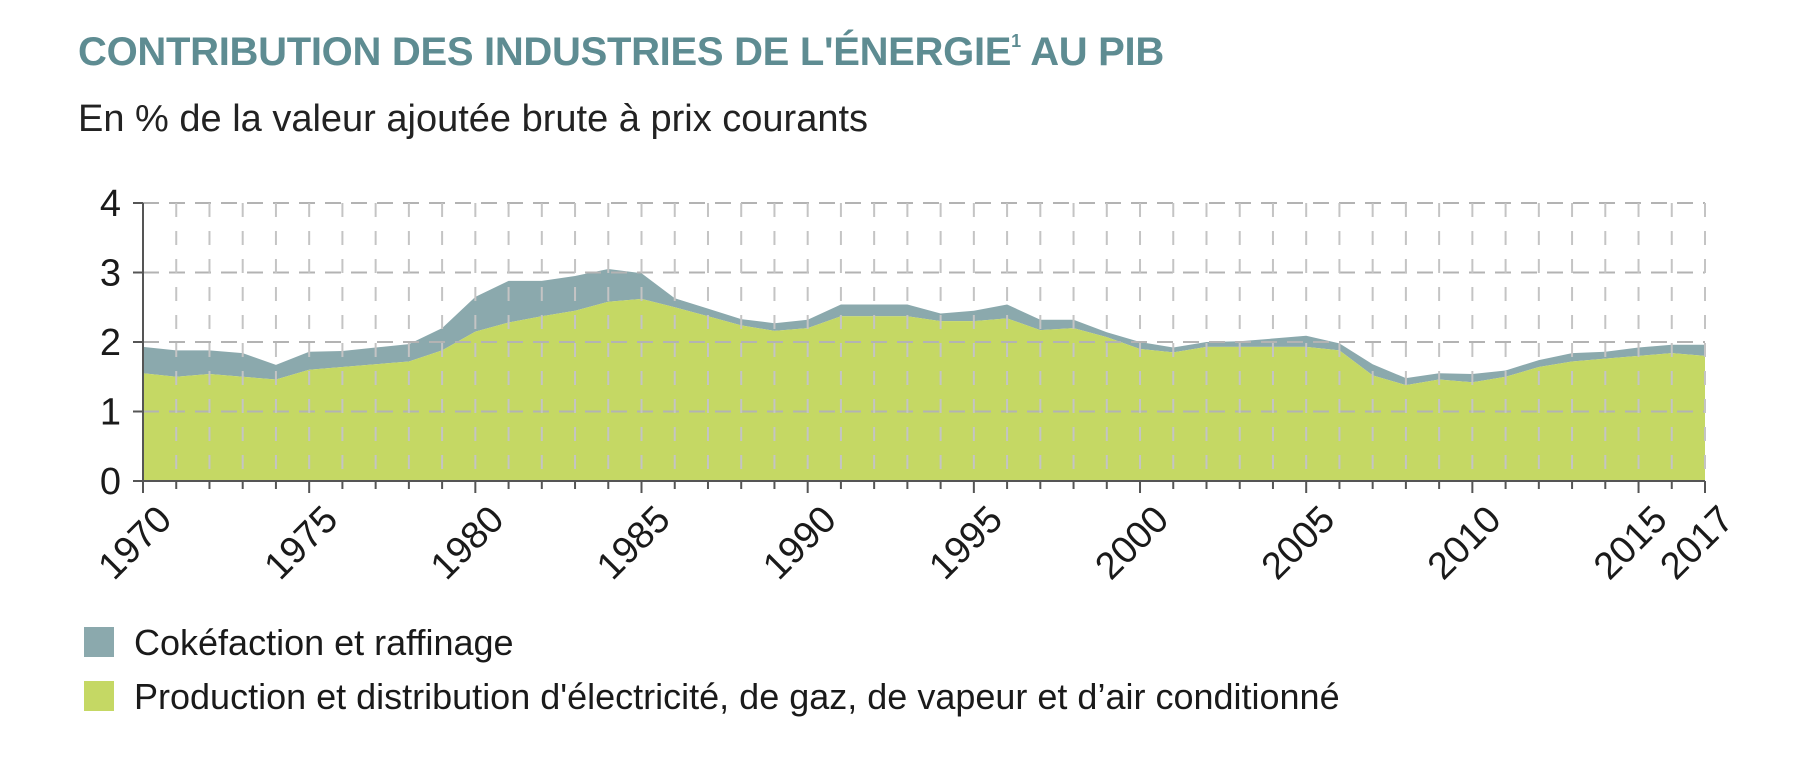 The height and width of the screenshot is (761, 1795). I want to click on x-tick-label: 1975, so click(301, 542).